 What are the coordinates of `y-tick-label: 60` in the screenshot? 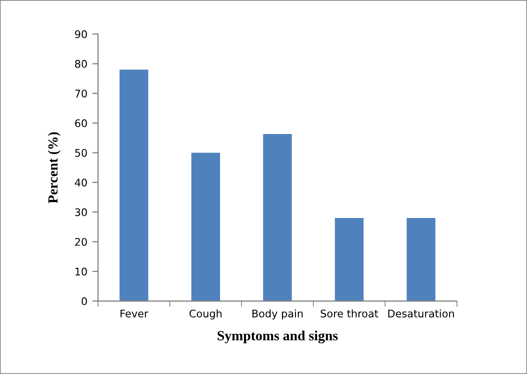 It's located at (81, 123).